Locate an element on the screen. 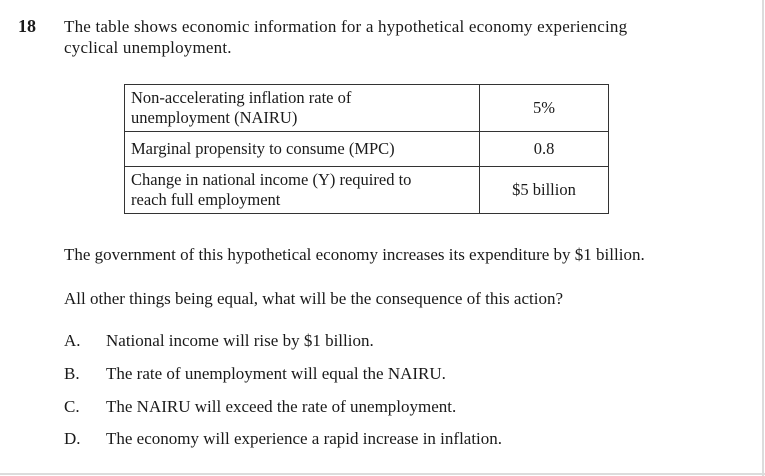 This screenshot has width=765, height=476. option-letter: D. is located at coordinates (72, 438).